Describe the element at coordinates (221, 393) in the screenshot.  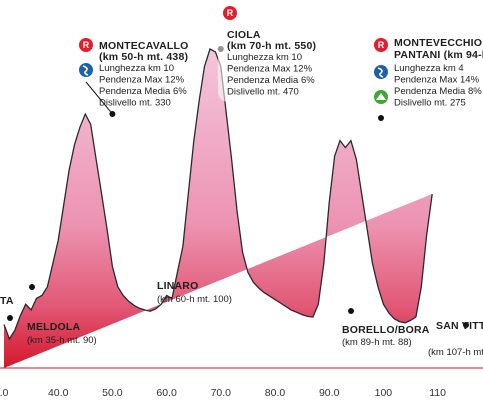
I see `x-tick-label: 70.0` at that location.